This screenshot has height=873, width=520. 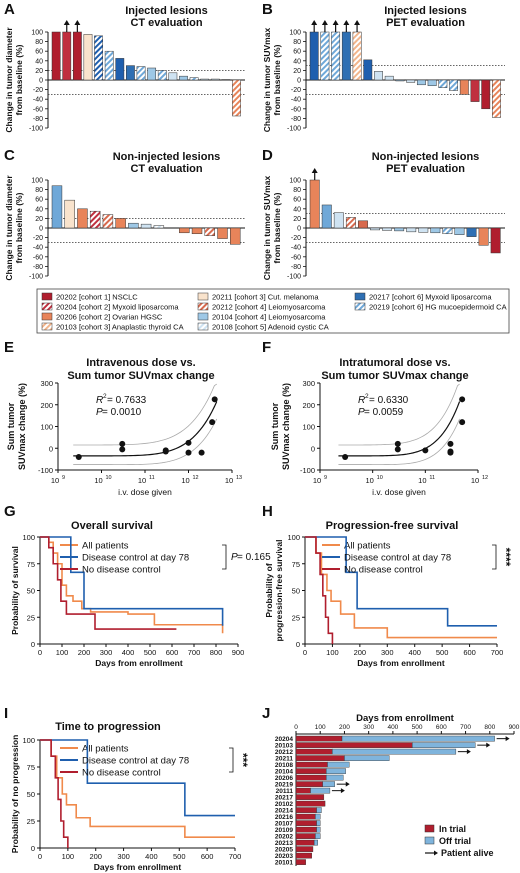 I want to click on legend-arrow-head, so click(x=436, y=853).